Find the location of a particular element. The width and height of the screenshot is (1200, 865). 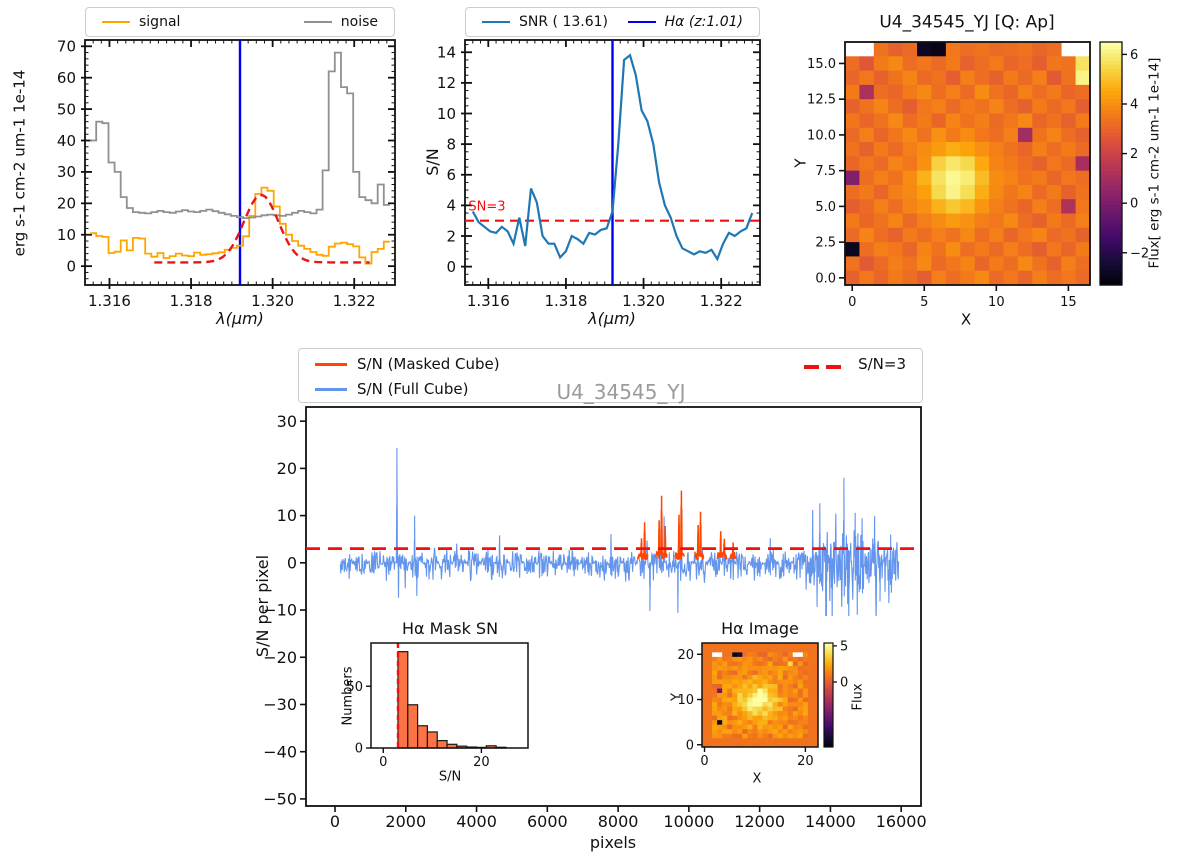

svg-text: 2.5 is located at coordinates (825, 243).